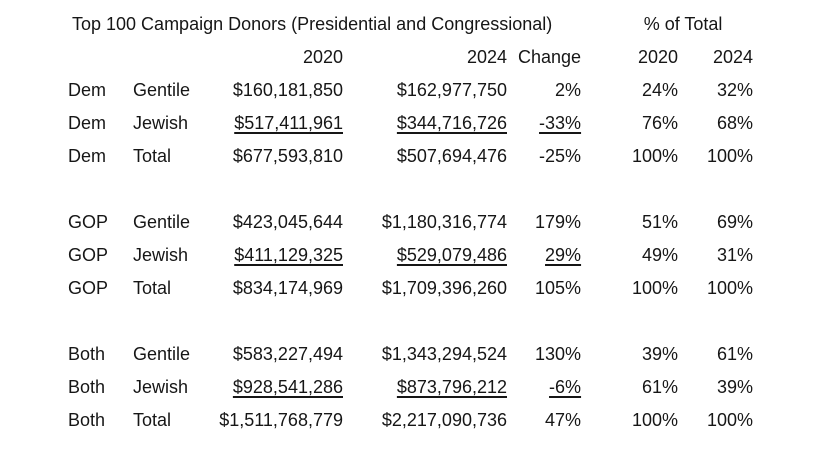  What do you see at coordinates (425, 90) in the screenshot?
I see `cell-amount-2024: $162,977,750` at bounding box center [425, 90].